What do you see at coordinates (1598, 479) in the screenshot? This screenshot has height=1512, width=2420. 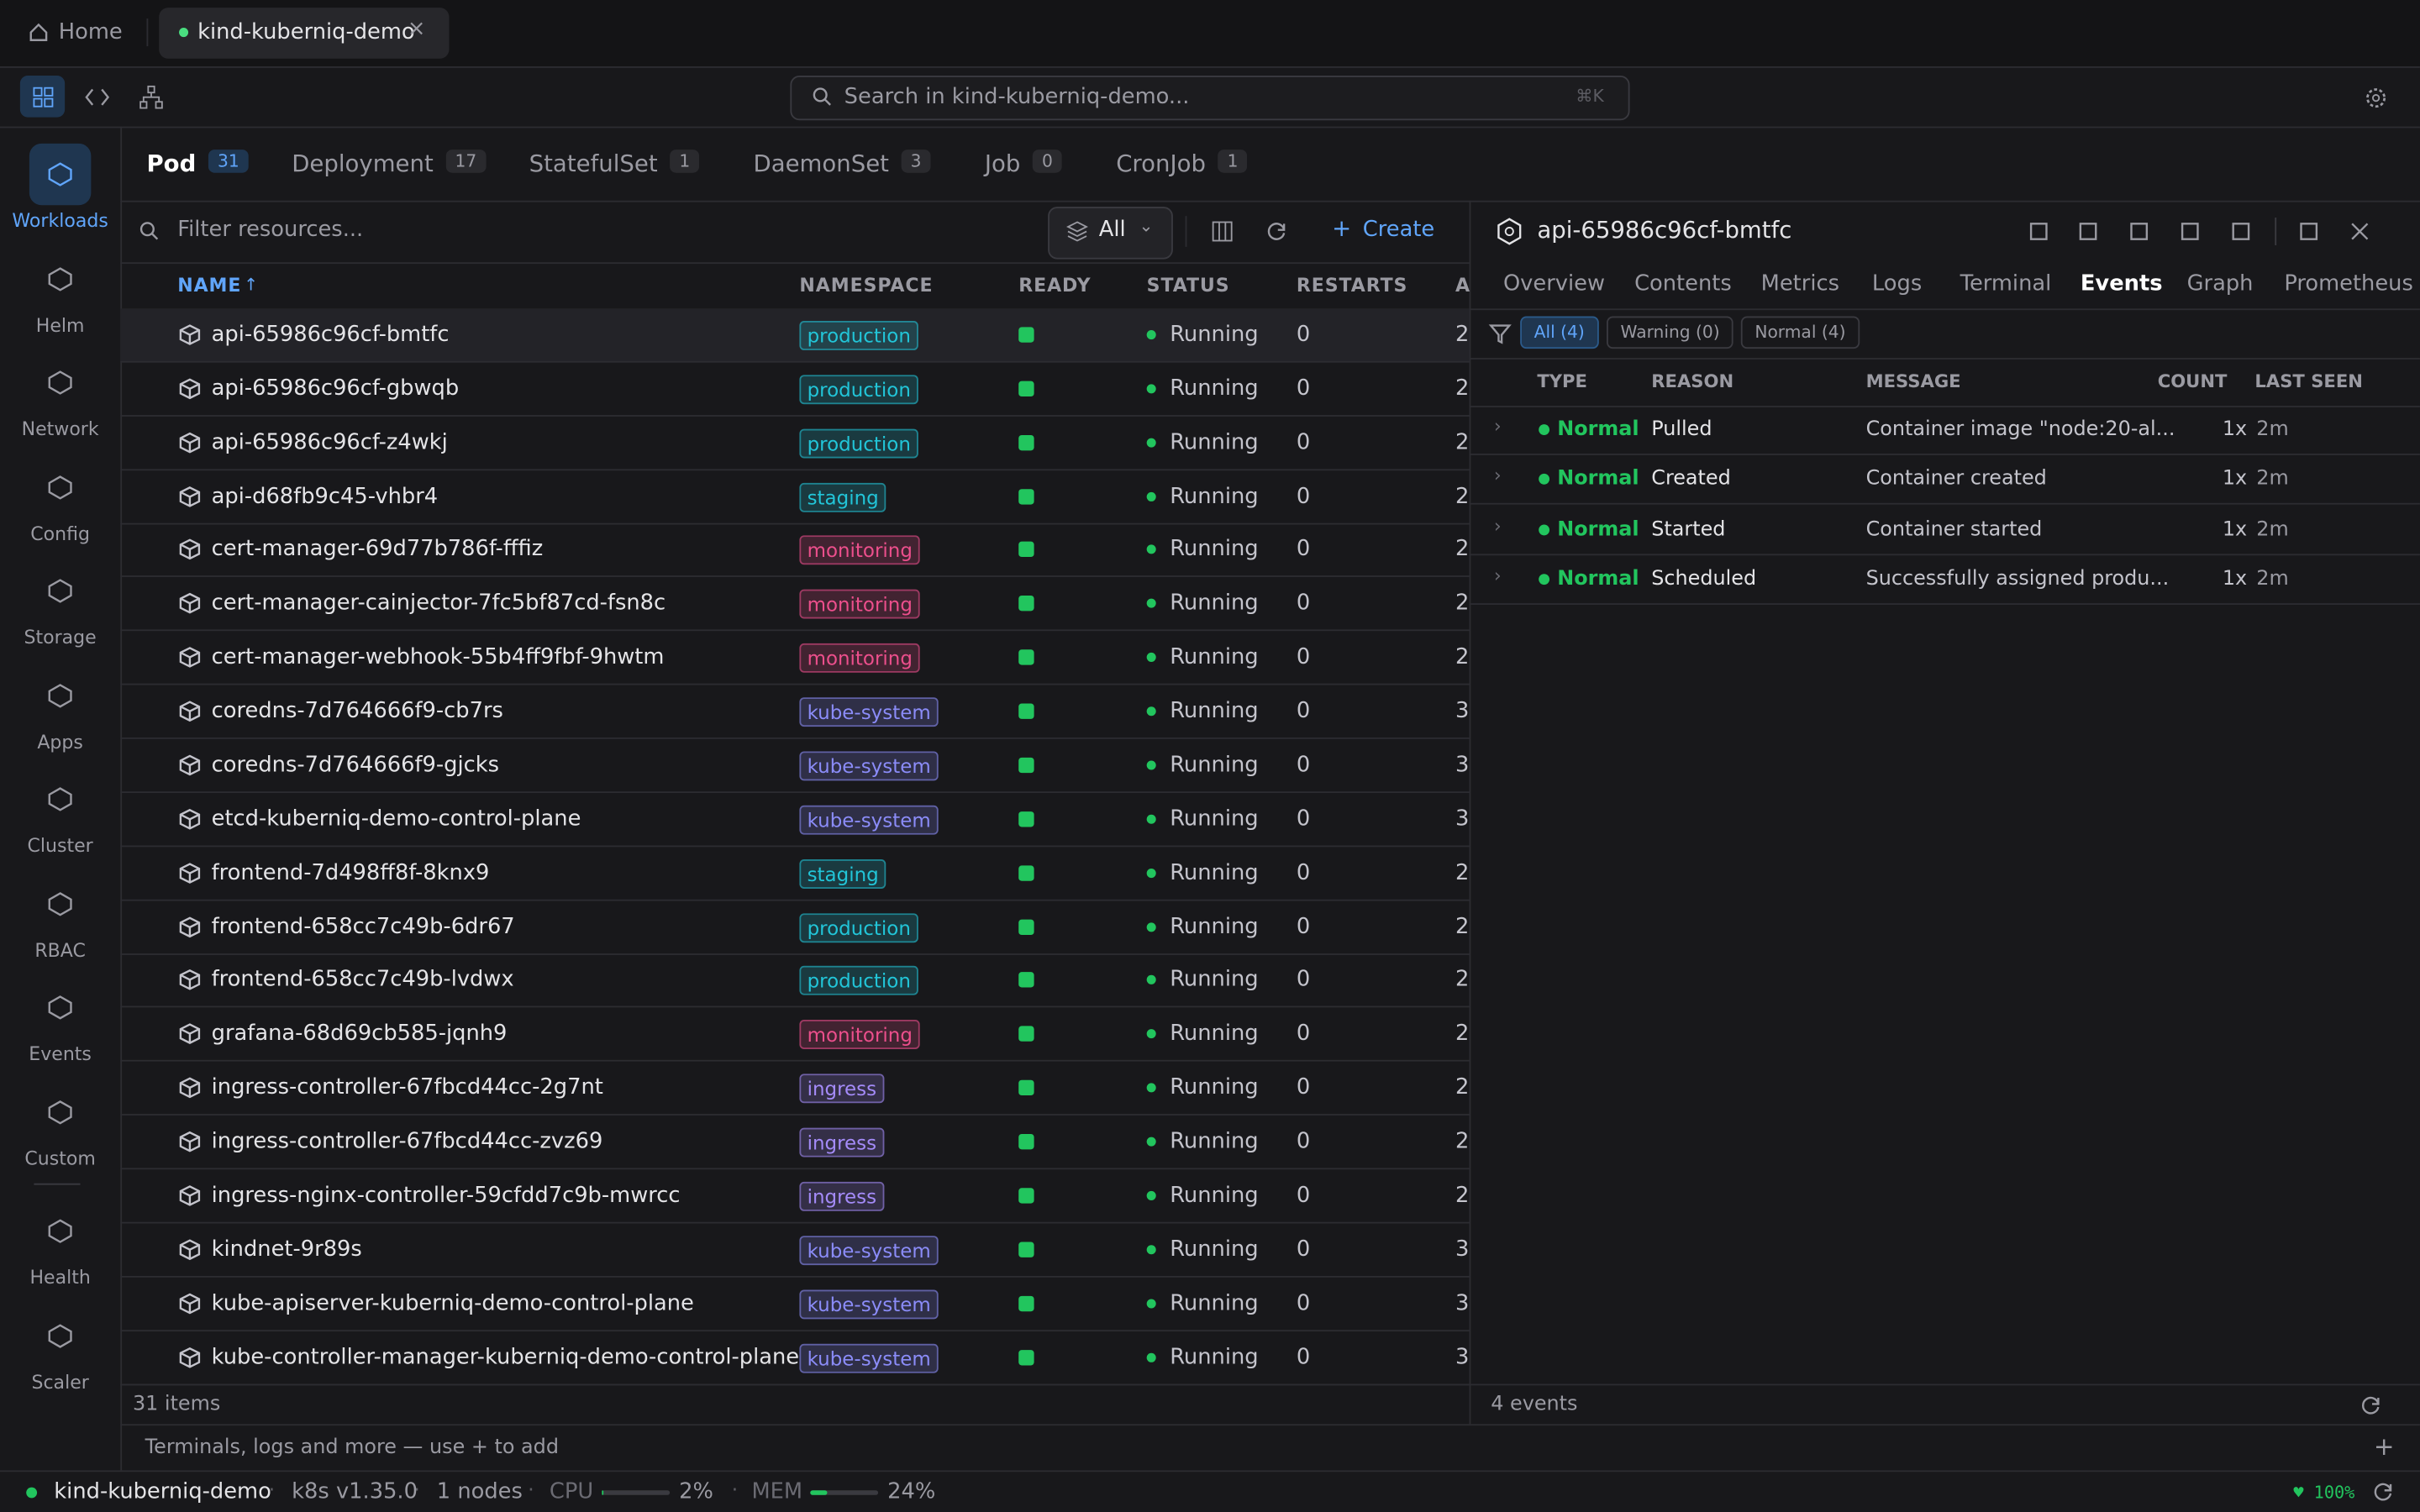 I see `event-type: Normal` at bounding box center [1598, 479].